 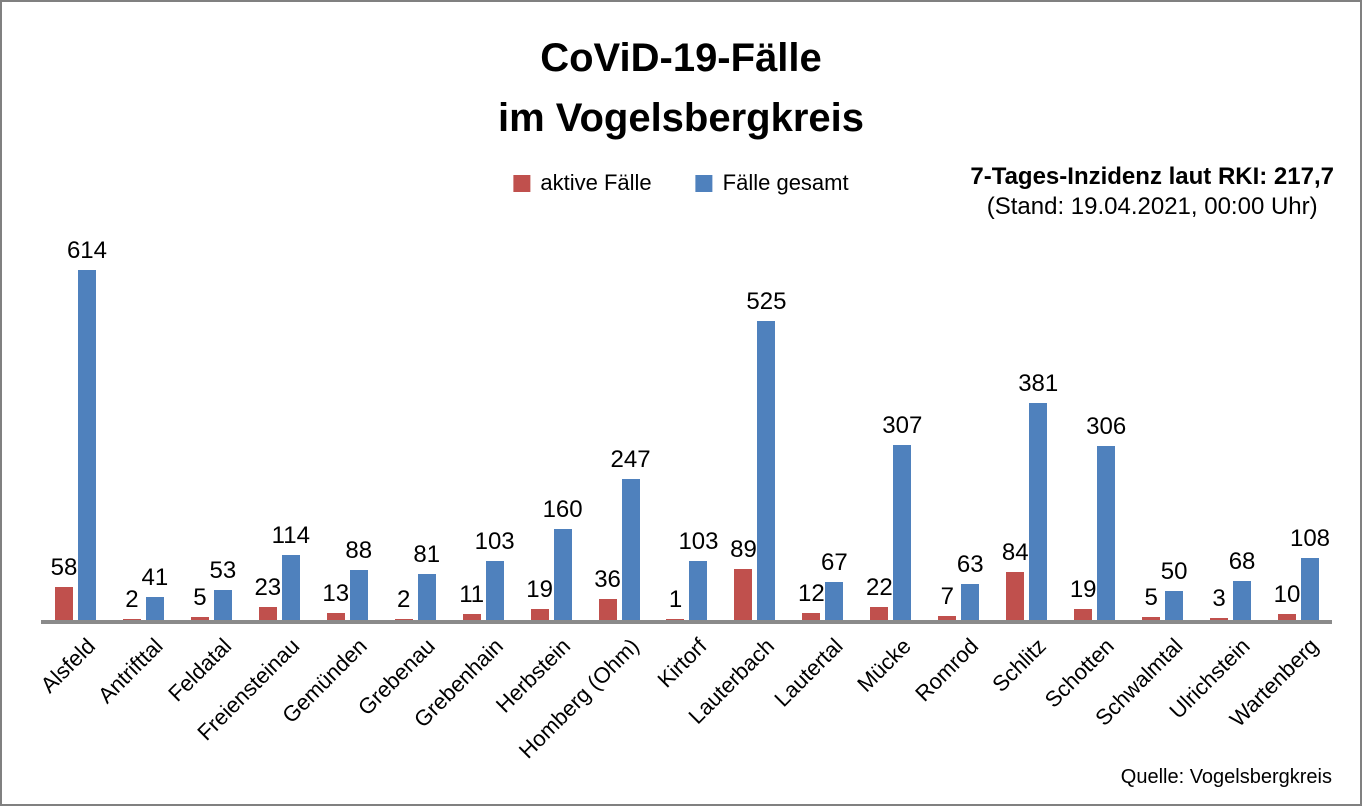 I want to click on value-label: 7, so click(x=947, y=596).